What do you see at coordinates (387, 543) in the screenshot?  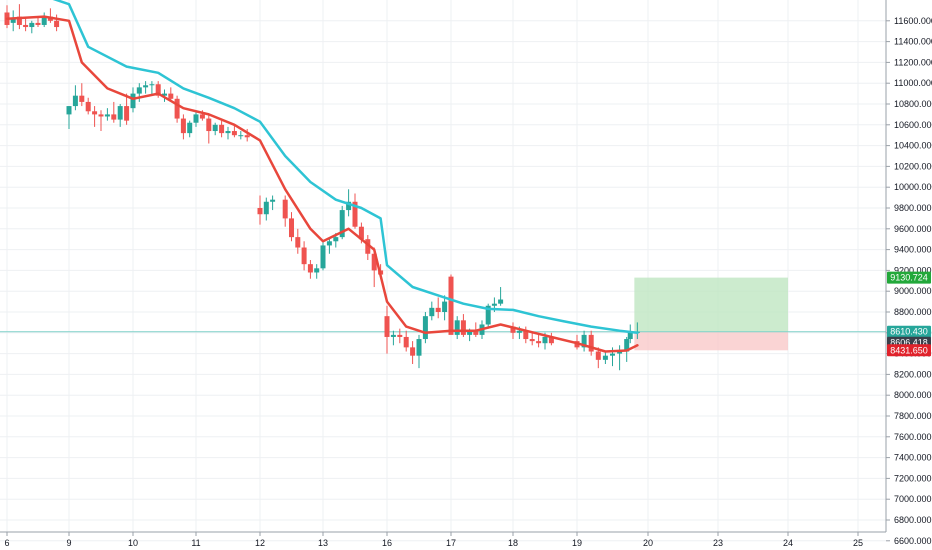 I see `x-tick-label: 16` at bounding box center [387, 543].